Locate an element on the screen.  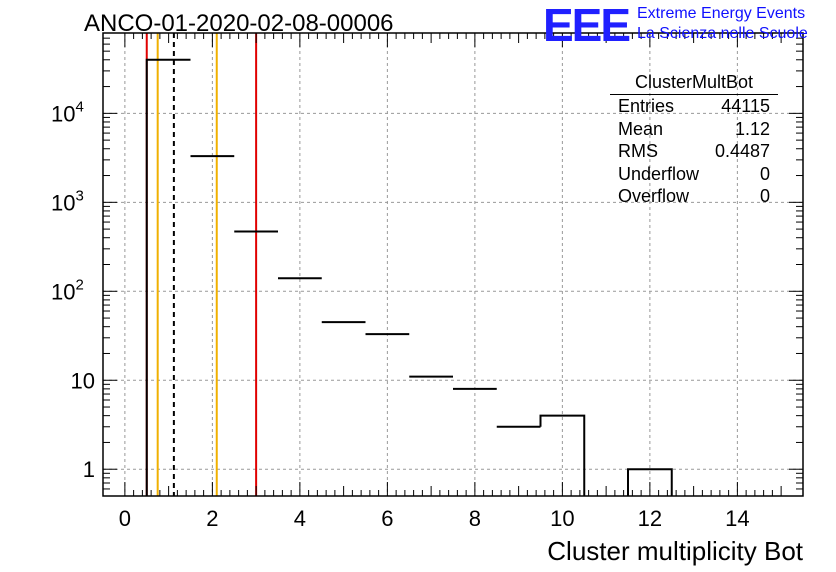
marker-lines is located at coordinates (201, 264).